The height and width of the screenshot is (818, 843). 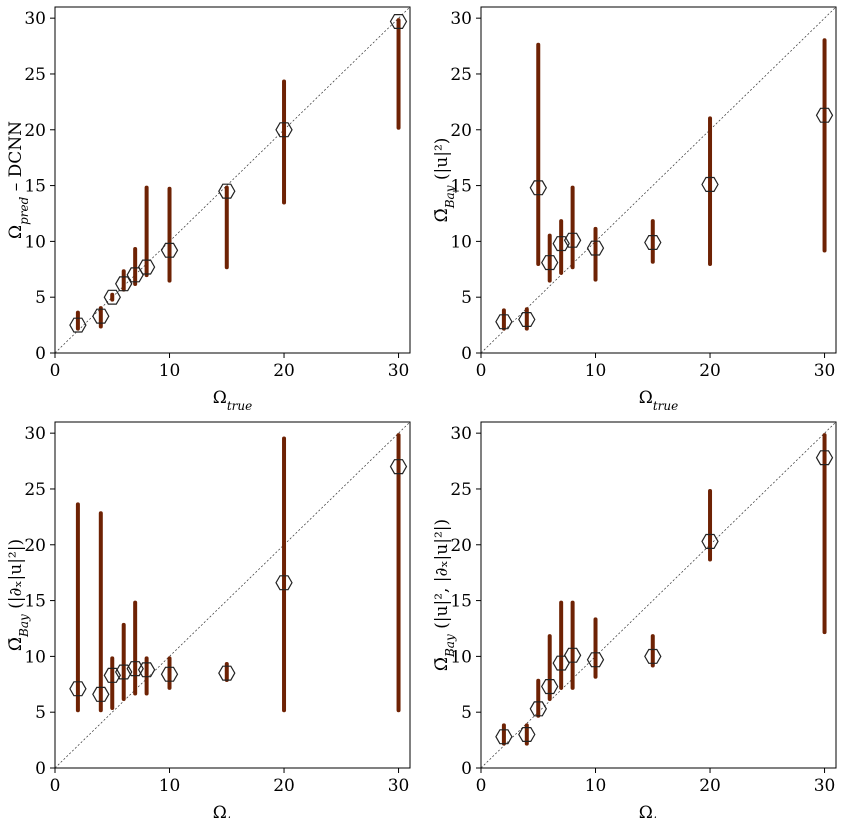 I want to click on axis-label: Ωpred – DCNN, so click(x=18, y=180).